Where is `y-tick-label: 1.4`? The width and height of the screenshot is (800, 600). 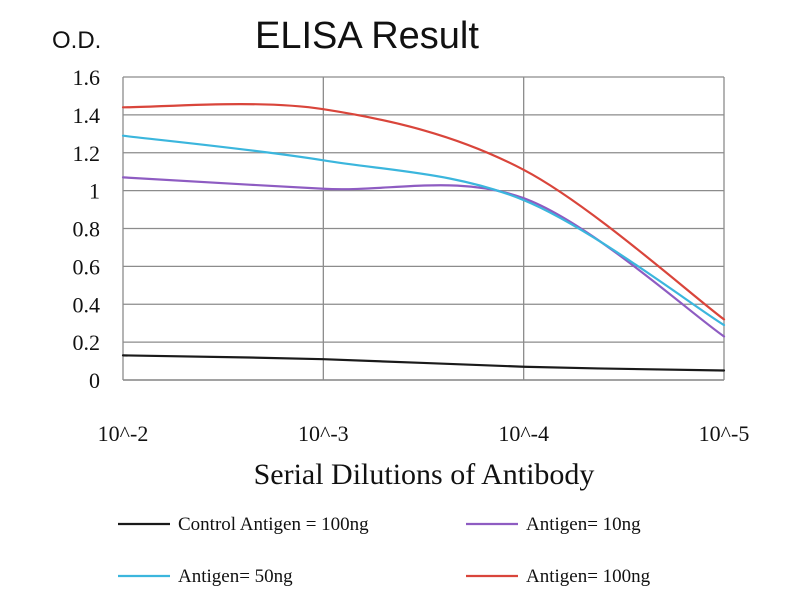
y-tick-label: 1.4 is located at coordinates (87, 115).